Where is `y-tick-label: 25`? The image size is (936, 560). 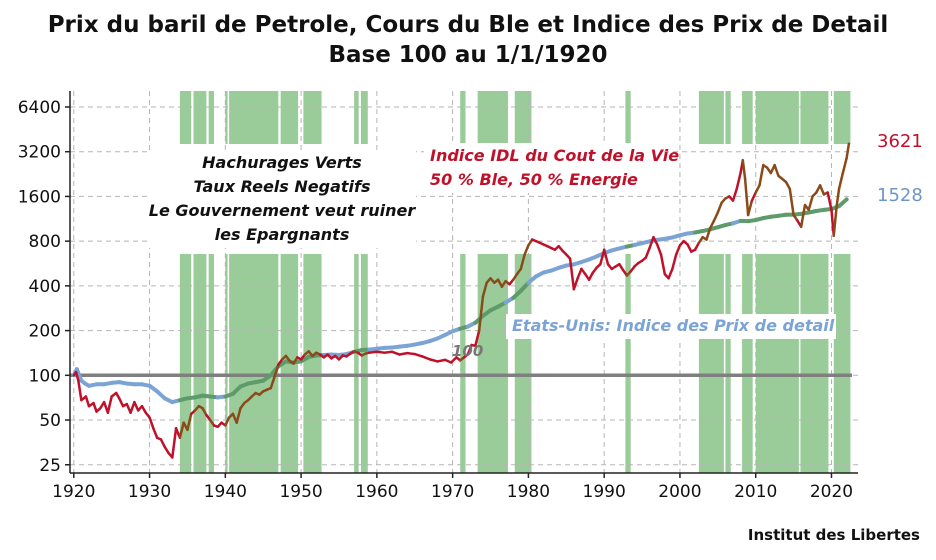 y-tick-label: 25 is located at coordinates (50, 466).